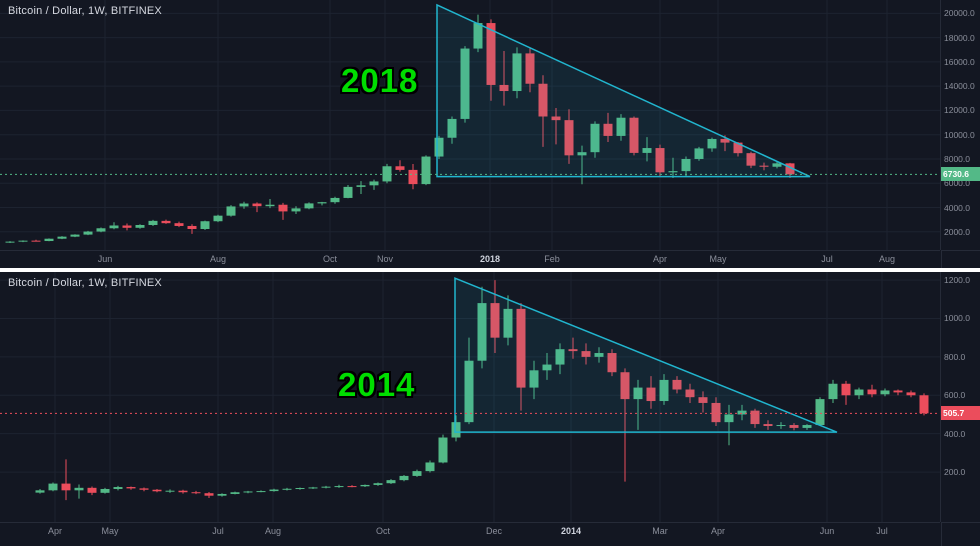 The height and width of the screenshot is (546, 980). I want to click on price-axis-label: 1000.0, so click(957, 318).